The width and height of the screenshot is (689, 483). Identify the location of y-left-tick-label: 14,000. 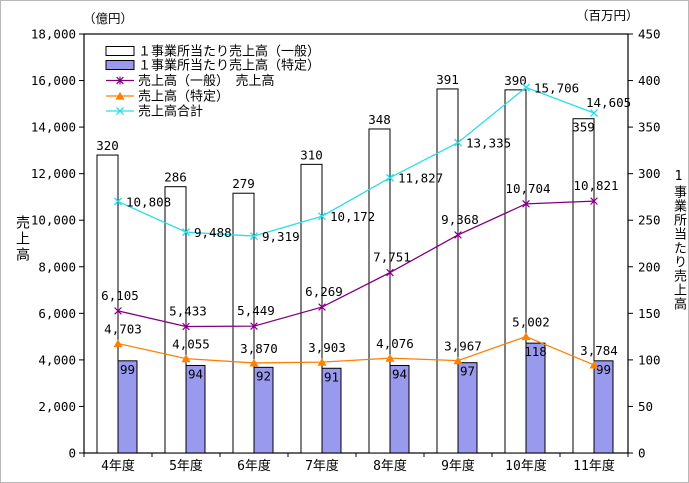
(53, 127).